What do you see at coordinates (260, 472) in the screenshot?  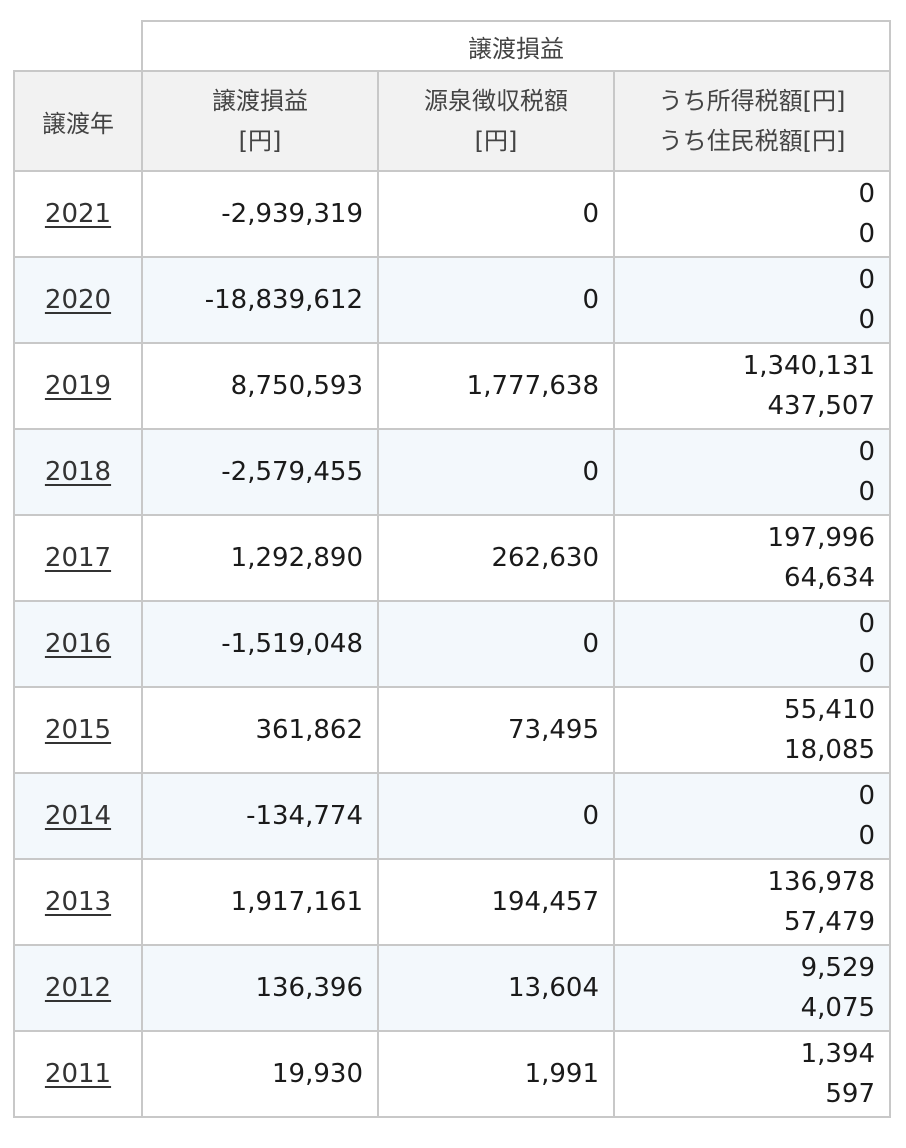 I see `gain-cell: -2,579,455` at bounding box center [260, 472].